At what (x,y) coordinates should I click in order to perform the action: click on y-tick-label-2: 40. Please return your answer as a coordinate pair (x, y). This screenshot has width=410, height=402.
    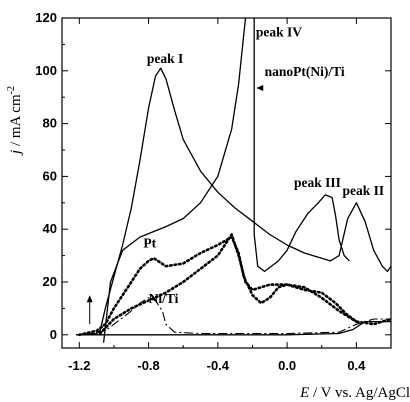
    Looking at the image, I should click on (50, 228).